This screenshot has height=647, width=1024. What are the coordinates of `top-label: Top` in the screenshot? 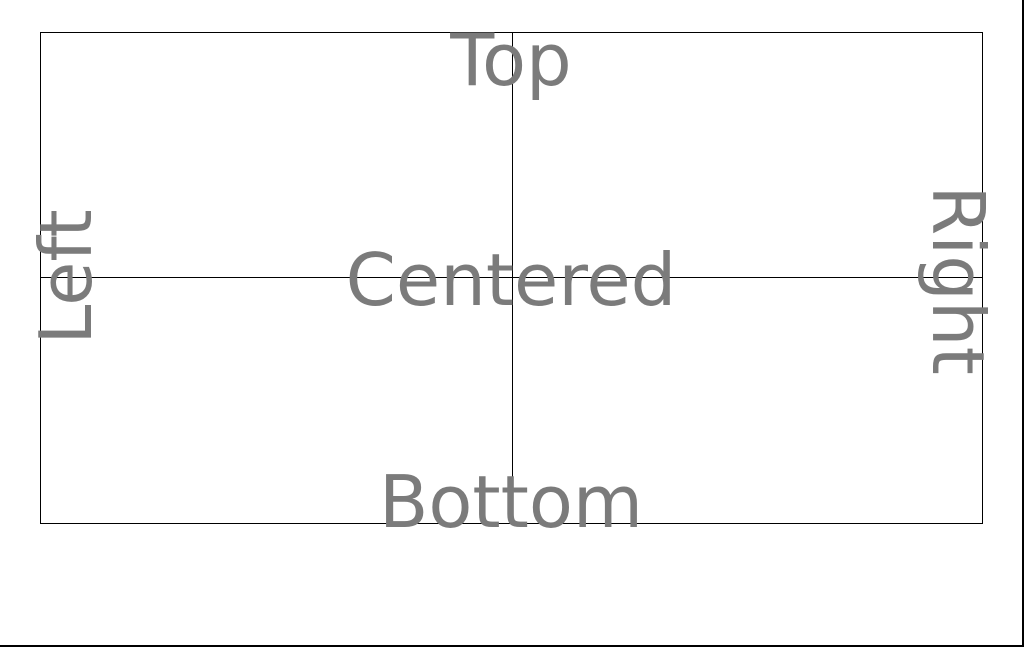 It's located at (511, 60).